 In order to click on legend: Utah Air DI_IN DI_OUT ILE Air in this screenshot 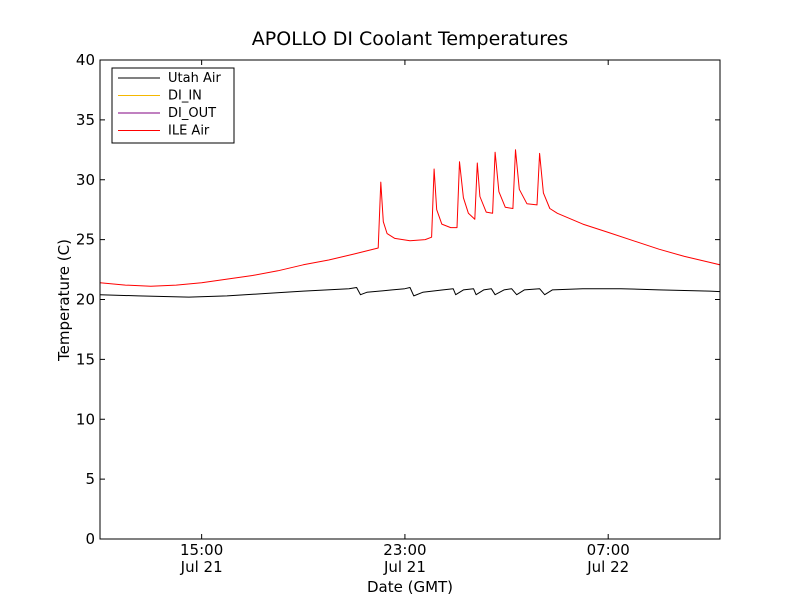, I will do `click(173, 105)`.